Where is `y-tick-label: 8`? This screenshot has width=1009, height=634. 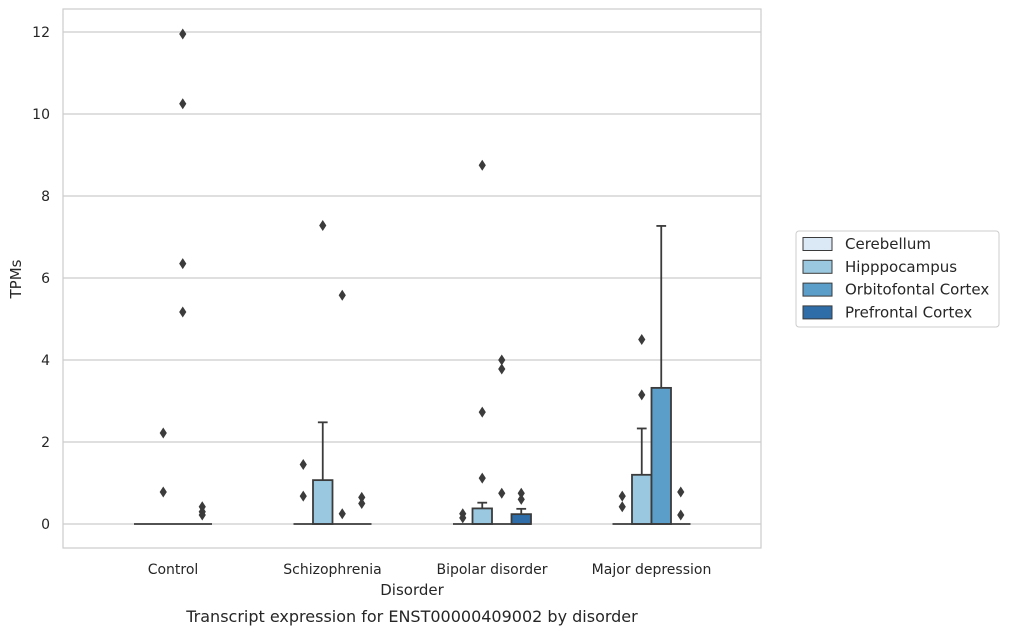 y-tick-label: 8 is located at coordinates (45, 197).